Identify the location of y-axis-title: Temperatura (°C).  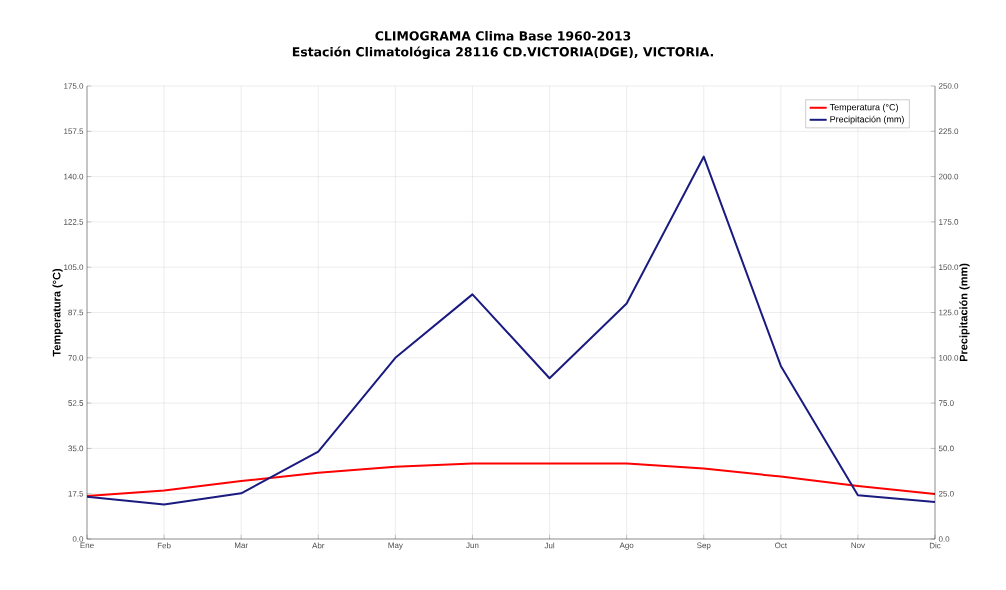
(57, 312).